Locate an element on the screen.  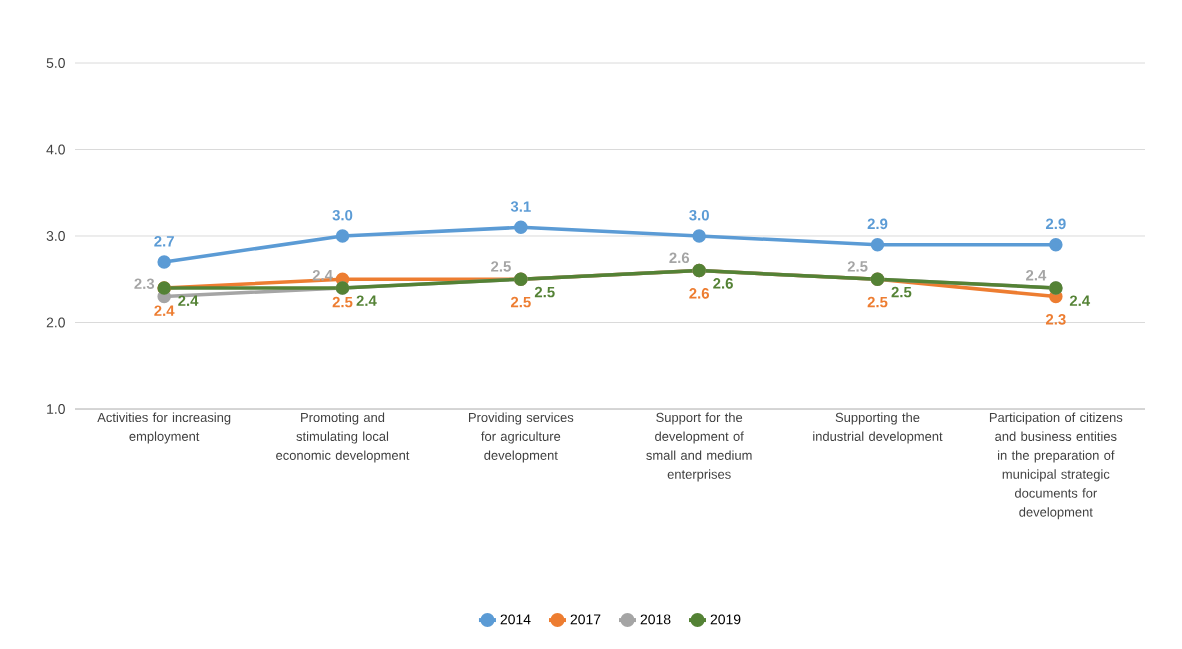
x-tick-label: Participation of citizens and business entities in the preparation of municipal strategic documents for development is located at coordinates (1056, 466).